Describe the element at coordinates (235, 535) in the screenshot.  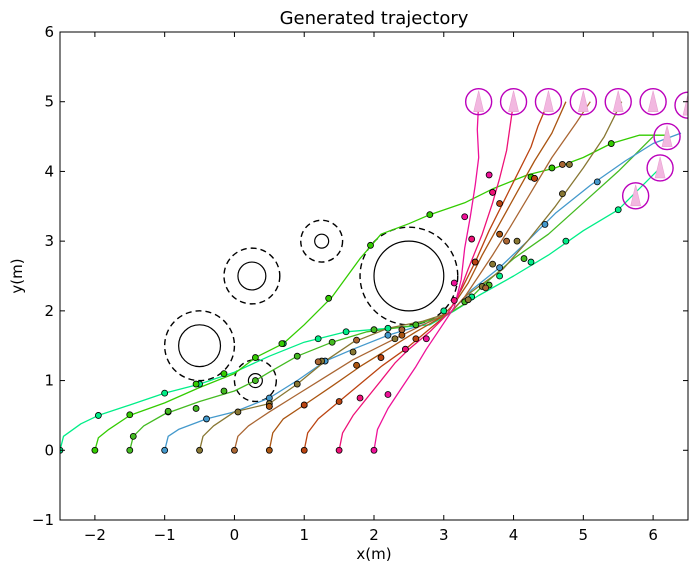
I see `x-tick-label-2: 0` at that location.